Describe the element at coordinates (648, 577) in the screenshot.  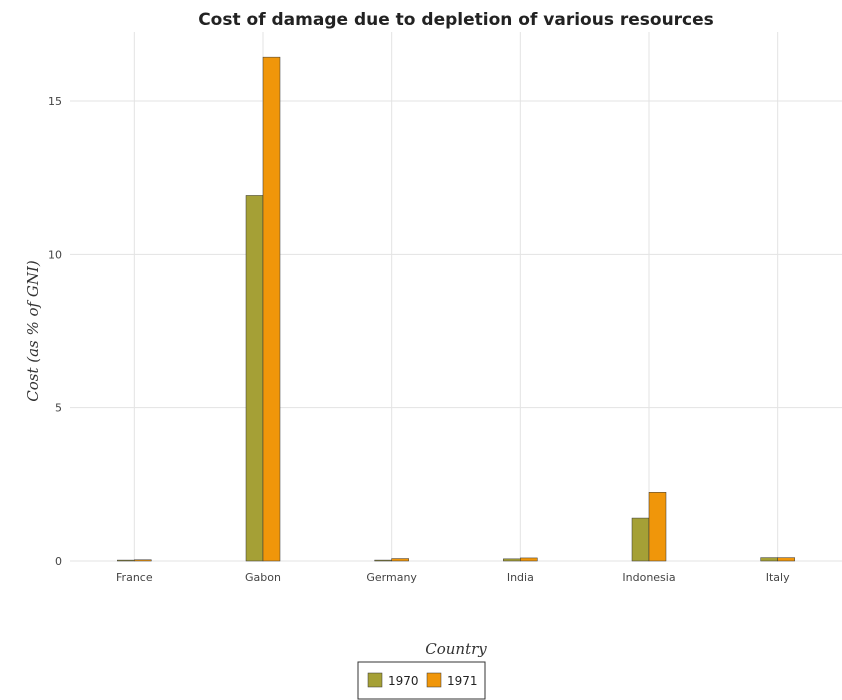
I see `x-tick-label: Indonesia` at that location.